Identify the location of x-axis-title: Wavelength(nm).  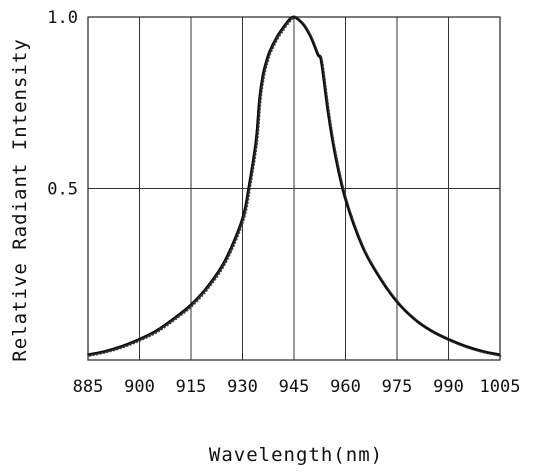
(296, 455).